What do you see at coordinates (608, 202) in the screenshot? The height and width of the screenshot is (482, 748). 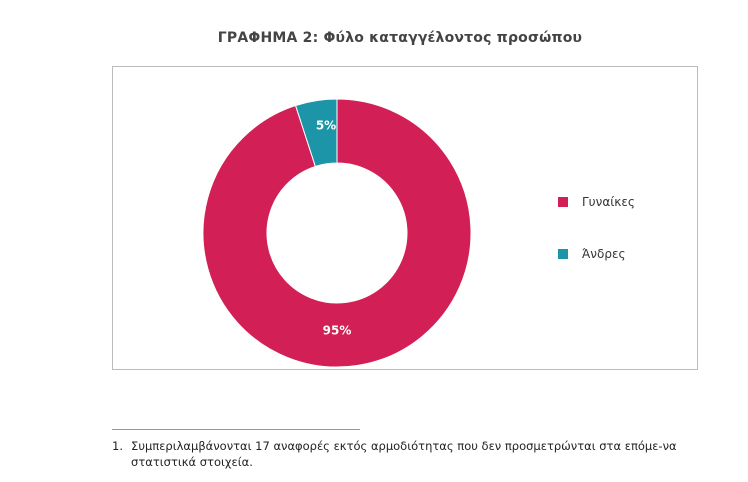 I see `legend-label: Γυναίκες` at bounding box center [608, 202].